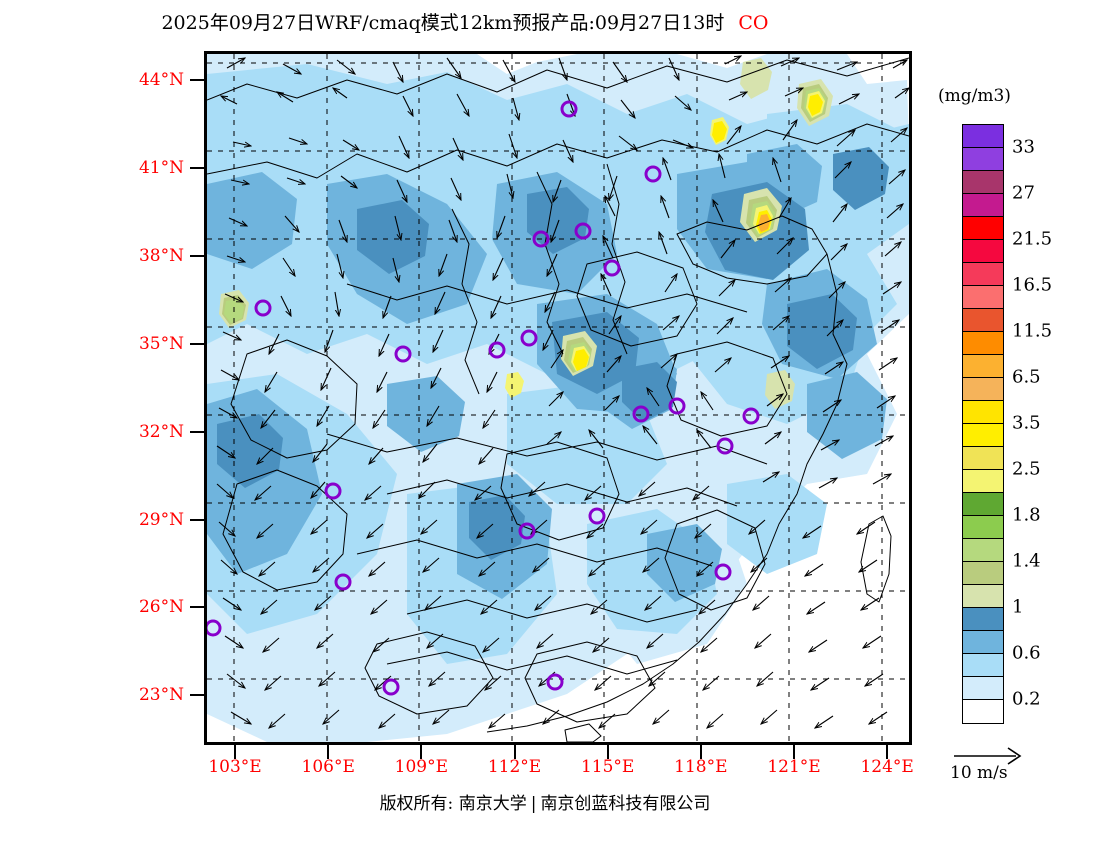 This screenshot has height=850, width=1100. I want to click on colorbar-tick-label: 11.5, so click(1032, 331).